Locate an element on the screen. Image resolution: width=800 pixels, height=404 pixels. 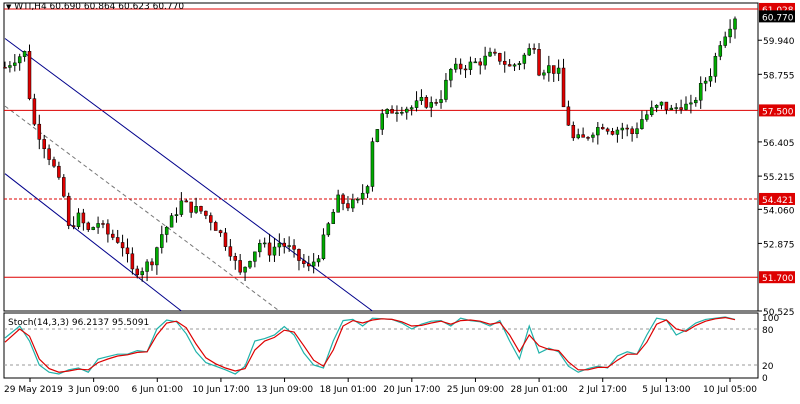
chart-header: ▼ WTI,H4 60.690 60.864 60.623 60.770 is located at coordinates (95, 7).